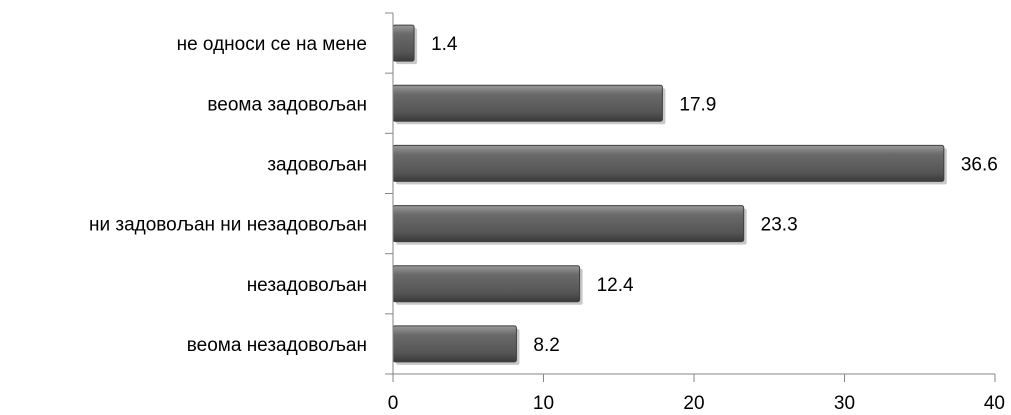  What do you see at coordinates (994, 403) in the screenshot?
I see `x-tick-label: 40` at bounding box center [994, 403].